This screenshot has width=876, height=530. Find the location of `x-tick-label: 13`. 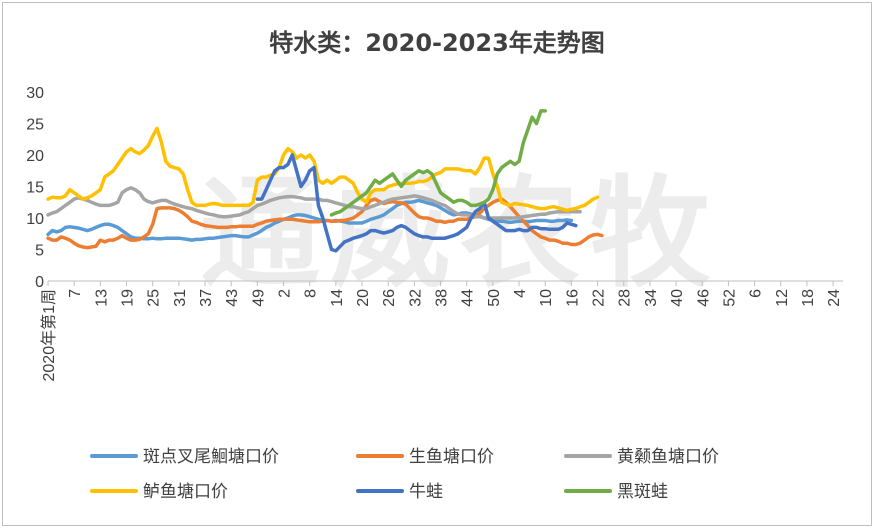

x-tick-label: 13 is located at coordinates (101, 298).